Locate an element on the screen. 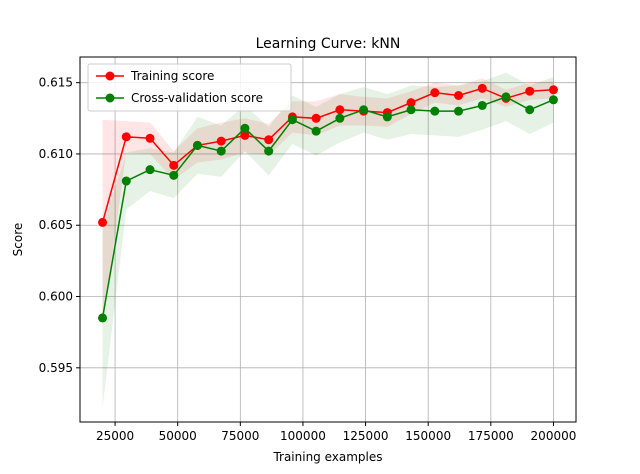  x-tick-label: 150000 is located at coordinates (428, 436).